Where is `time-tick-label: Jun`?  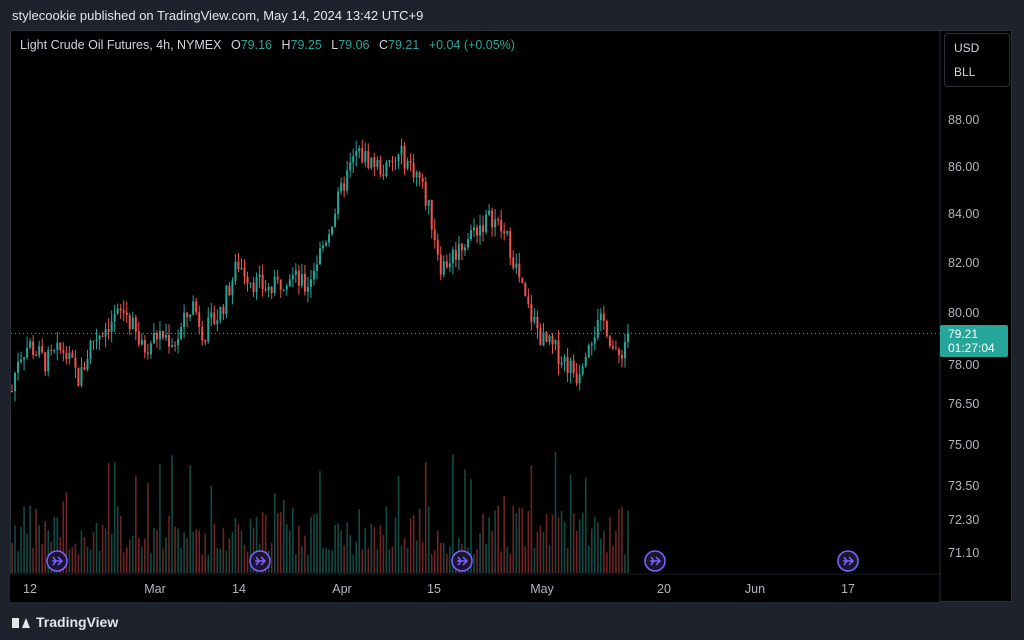
time-tick-label: Jun is located at coordinates (755, 589).